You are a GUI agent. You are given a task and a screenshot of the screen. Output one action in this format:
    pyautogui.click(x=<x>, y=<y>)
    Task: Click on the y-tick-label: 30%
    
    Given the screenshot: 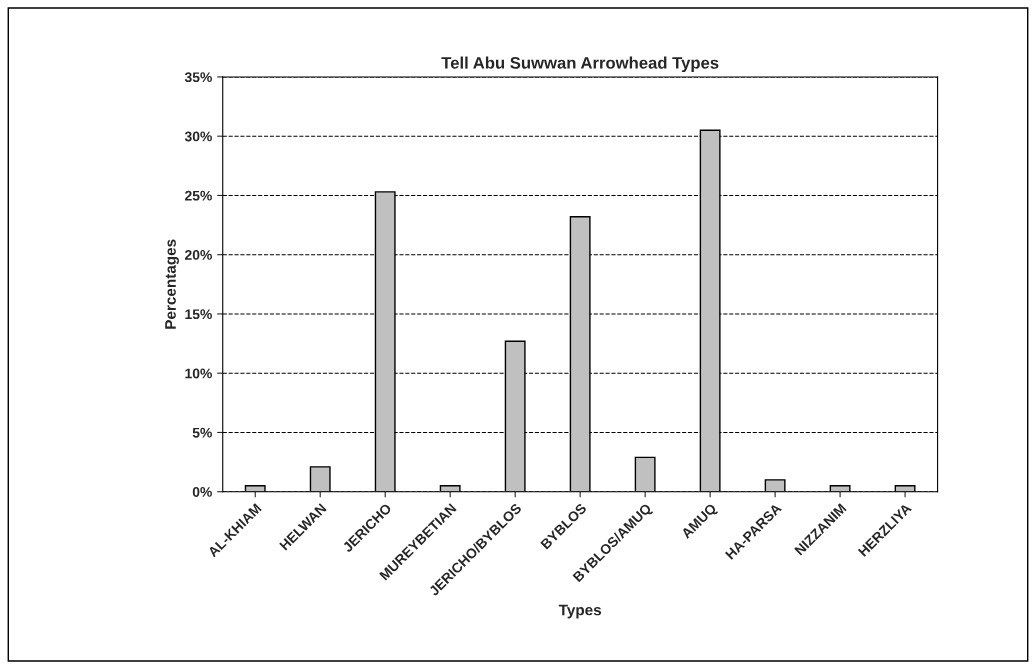 What is the action you would take?
    pyautogui.click(x=198, y=136)
    